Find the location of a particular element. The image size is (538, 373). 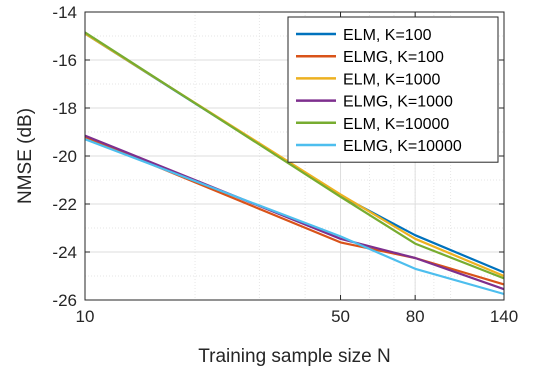

y-axis-label: NMSE (dB) is located at coordinates (25, 156).